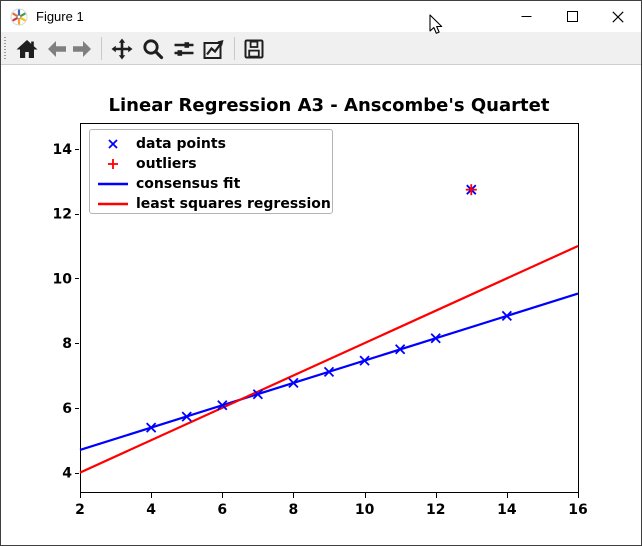 Image resolution: width=642 pixels, height=546 pixels. What do you see at coordinates (63, 150) in the screenshot?
I see `y-tick-label: 14` at bounding box center [63, 150].